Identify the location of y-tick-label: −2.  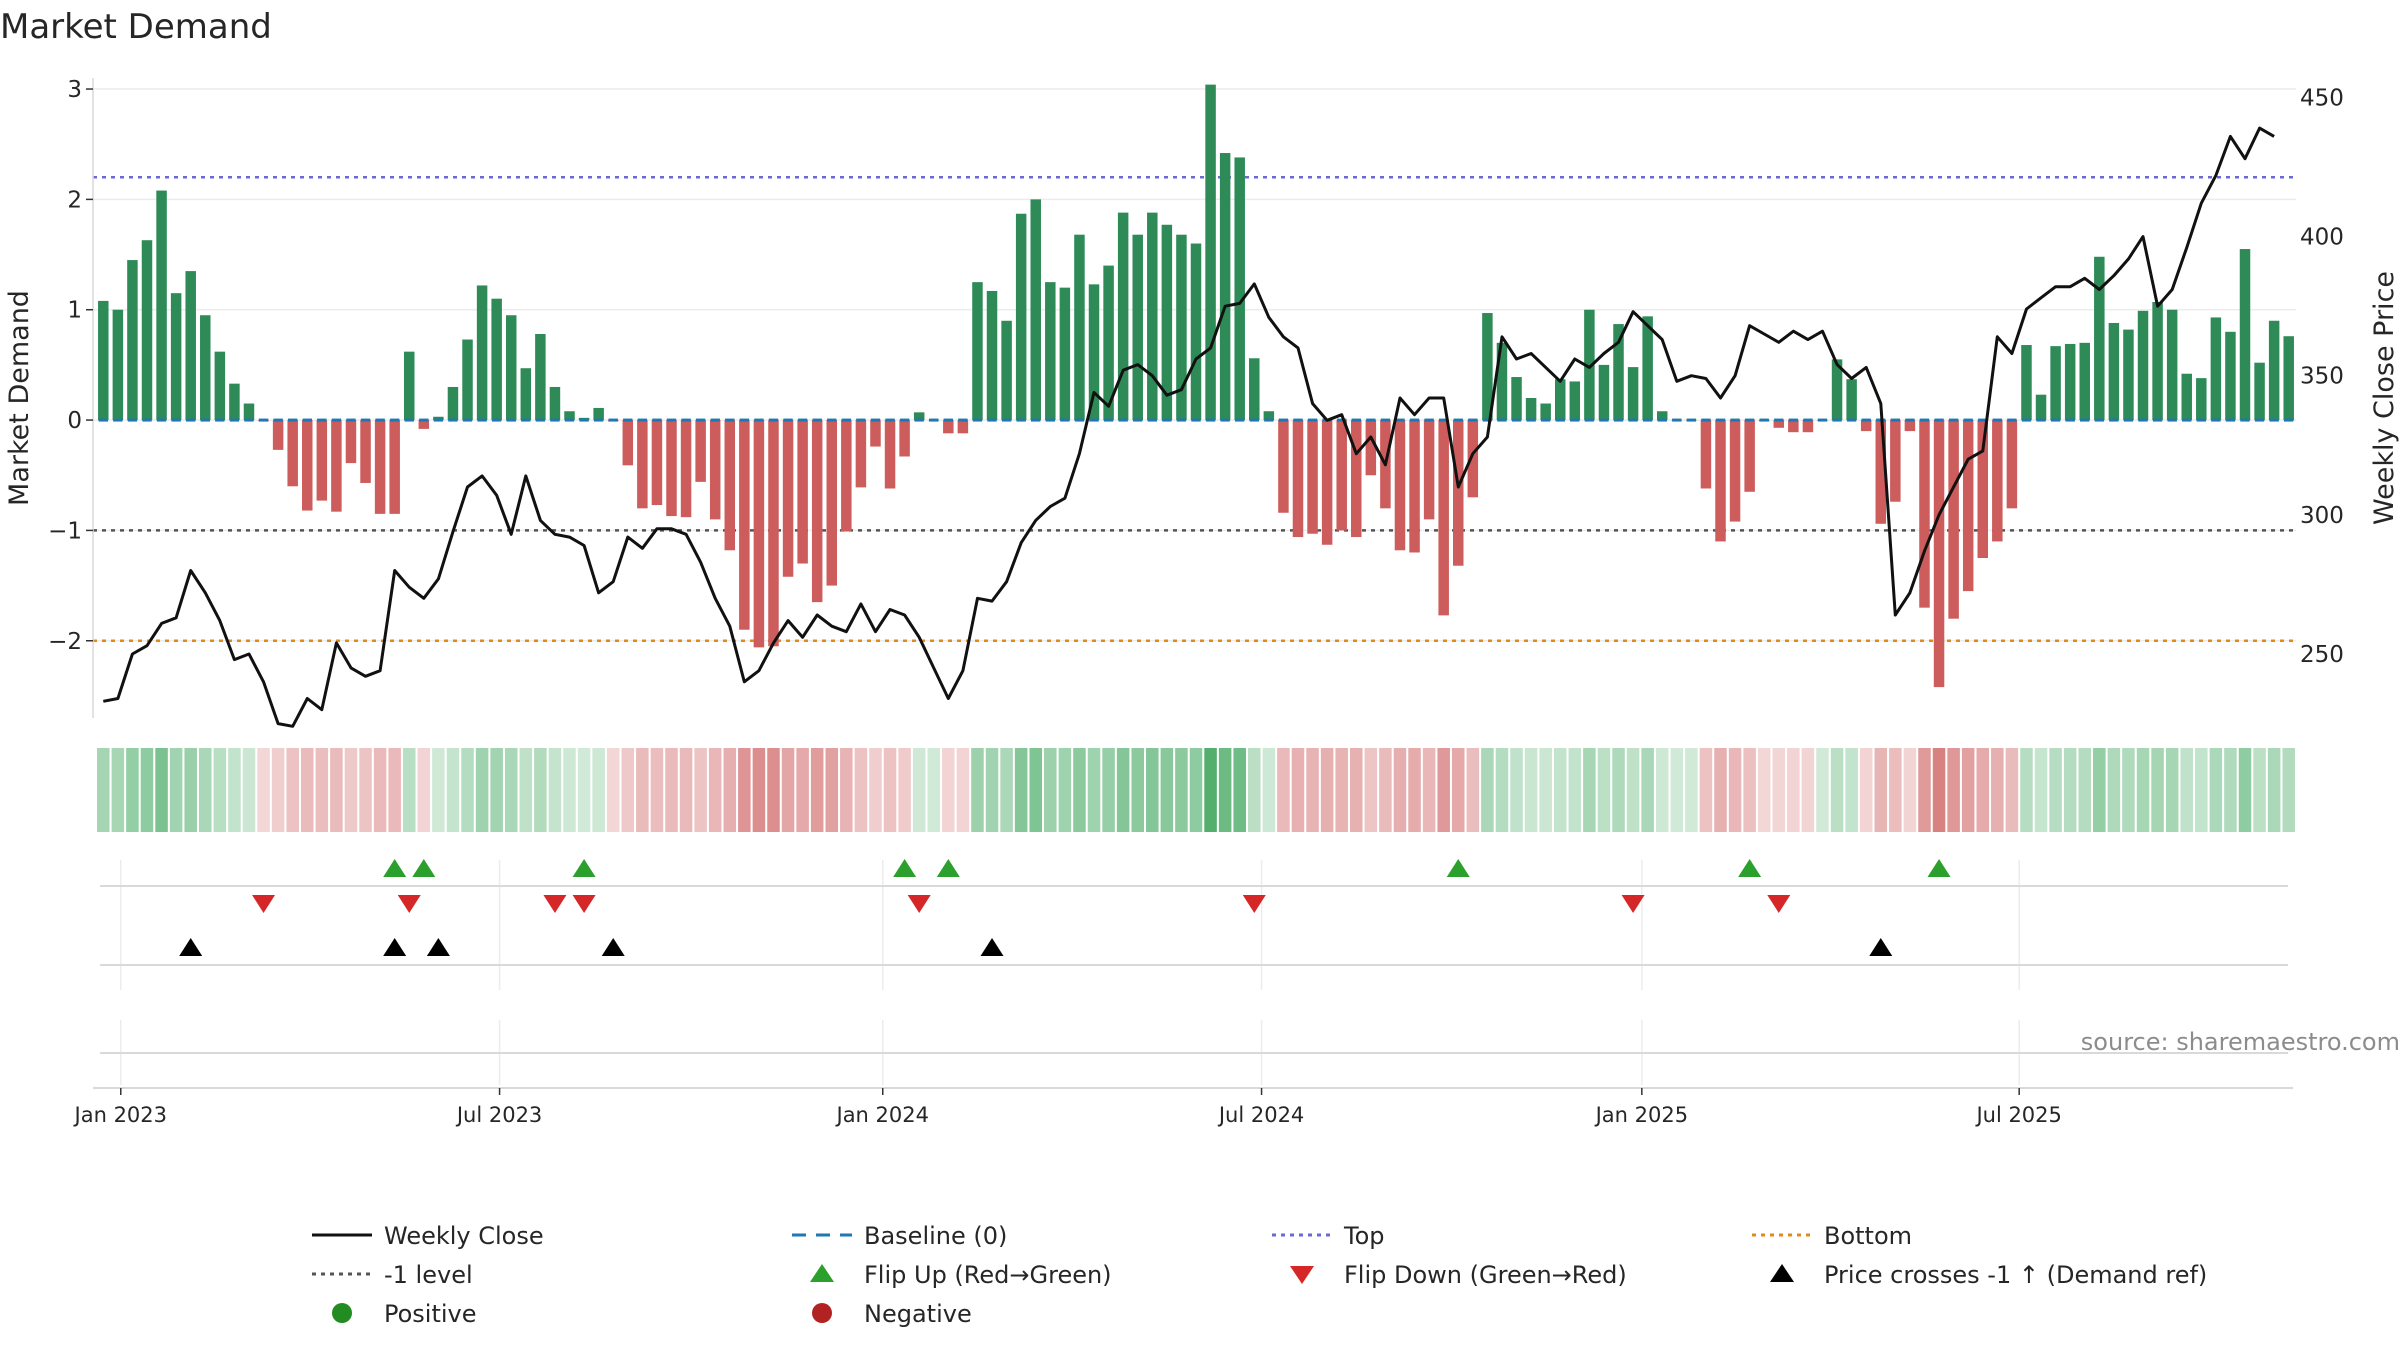
(65, 642).